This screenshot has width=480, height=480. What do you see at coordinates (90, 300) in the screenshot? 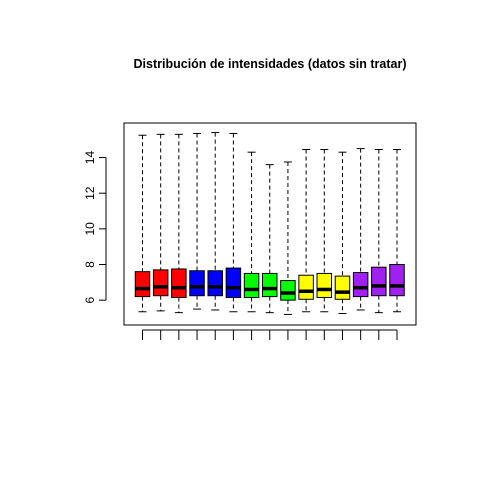
I see `y-tick-label: 6` at bounding box center [90, 300].